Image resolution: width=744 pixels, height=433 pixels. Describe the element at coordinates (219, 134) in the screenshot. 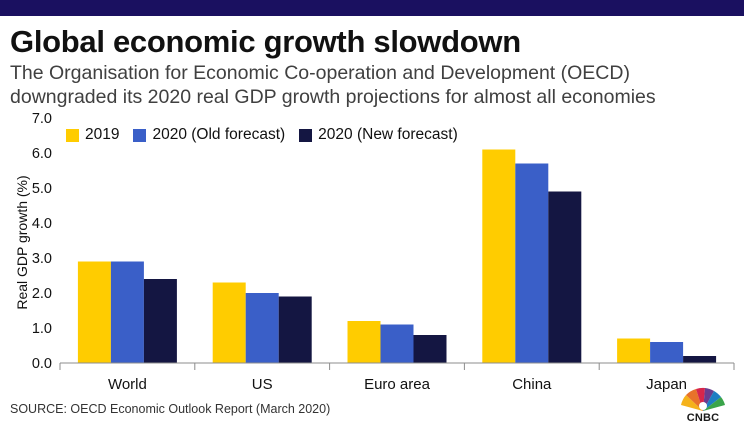

I see `legend-label-2020-old: 2020 (Old forecast)` at that location.